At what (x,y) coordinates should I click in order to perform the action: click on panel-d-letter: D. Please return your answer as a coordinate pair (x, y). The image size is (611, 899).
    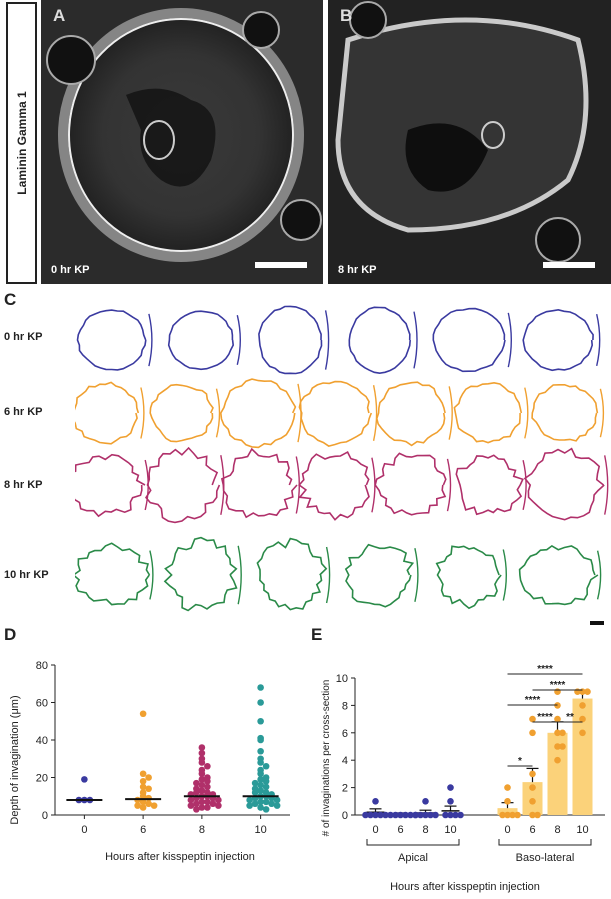
    Looking at the image, I should click on (10, 634).